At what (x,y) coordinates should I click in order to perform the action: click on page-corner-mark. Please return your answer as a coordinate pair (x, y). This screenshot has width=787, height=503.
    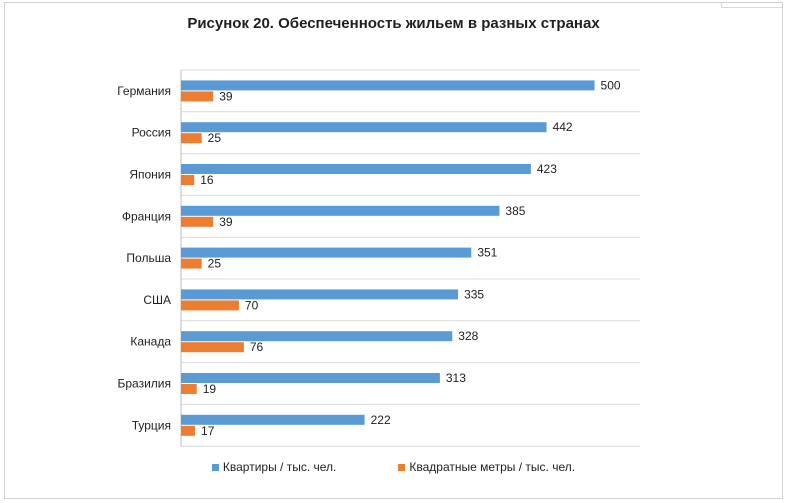
    Looking at the image, I should click on (751, 5).